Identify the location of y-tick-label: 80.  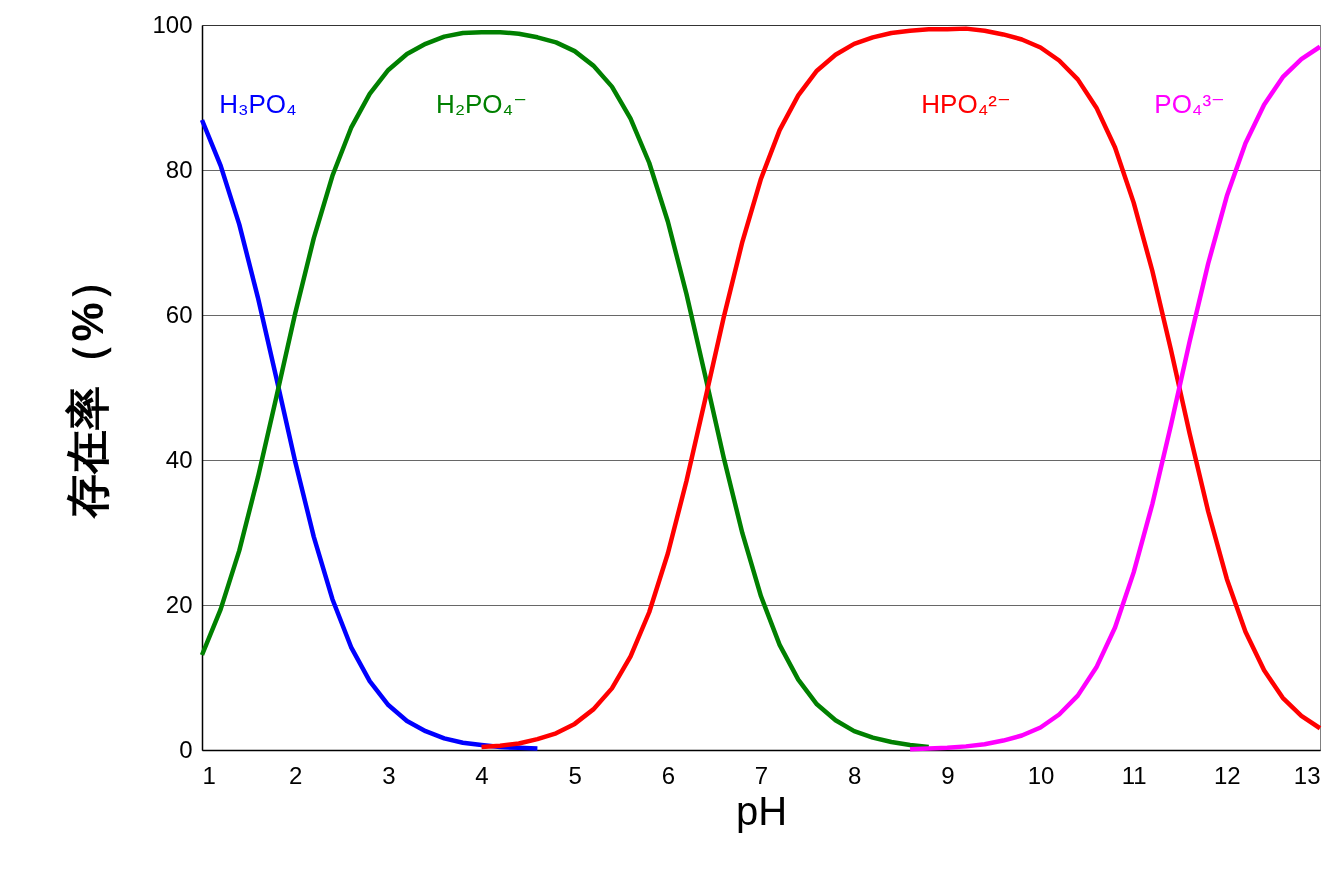
(179, 169).